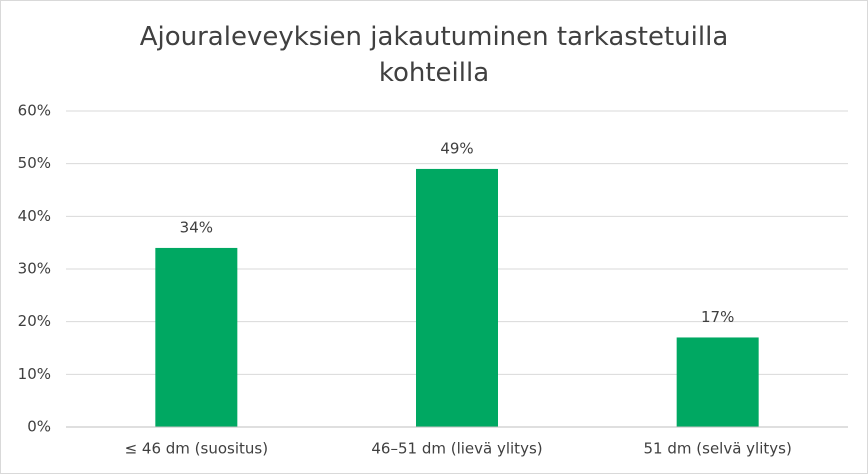 The width and height of the screenshot is (868, 474). What do you see at coordinates (717, 317) in the screenshot?
I see `value-label: 17%` at bounding box center [717, 317].